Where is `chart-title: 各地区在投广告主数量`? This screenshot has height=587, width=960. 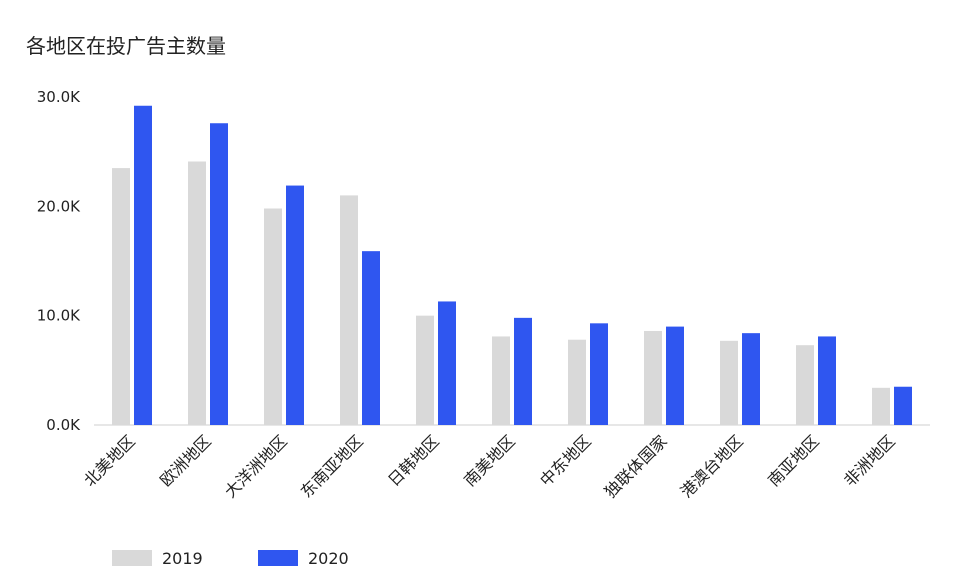
chart-title: 各地区在投广告主数量 is located at coordinates (126, 46).